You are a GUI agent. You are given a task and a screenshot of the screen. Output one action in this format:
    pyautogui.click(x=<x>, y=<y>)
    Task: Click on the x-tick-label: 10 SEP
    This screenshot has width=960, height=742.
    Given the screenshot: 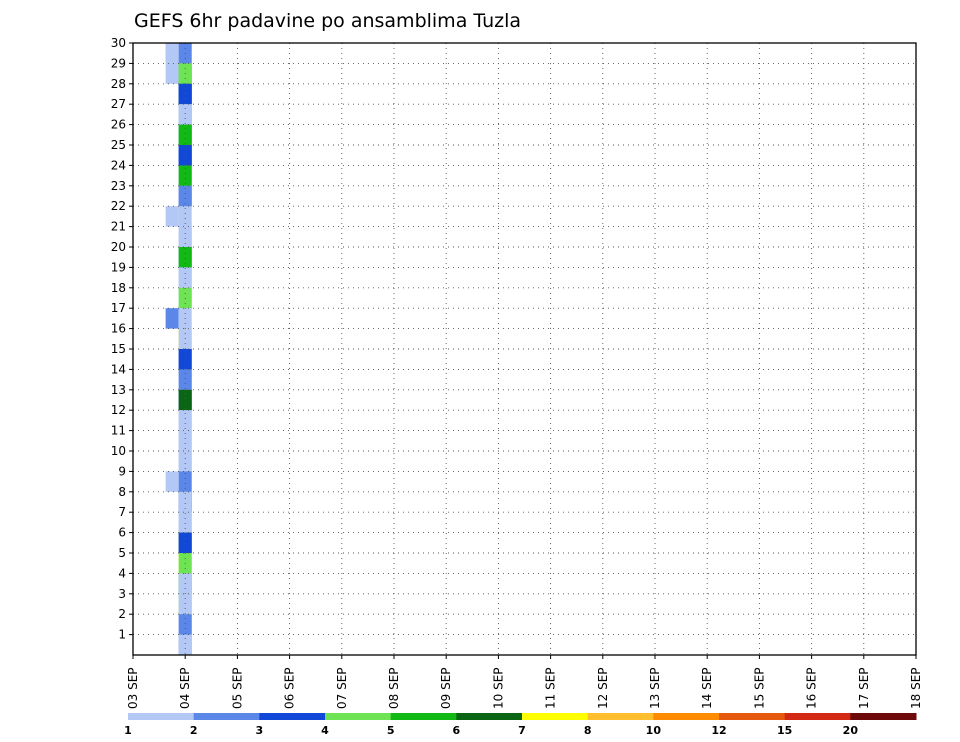 What is the action you would take?
    pyautogui.click(x=498, y=688)
    